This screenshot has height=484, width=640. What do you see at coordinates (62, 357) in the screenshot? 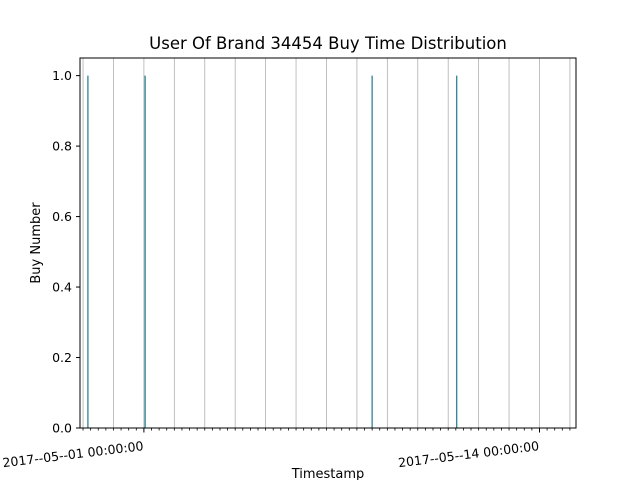
I see `y-tick-label: 0.2` at bounding box center [62, 357].